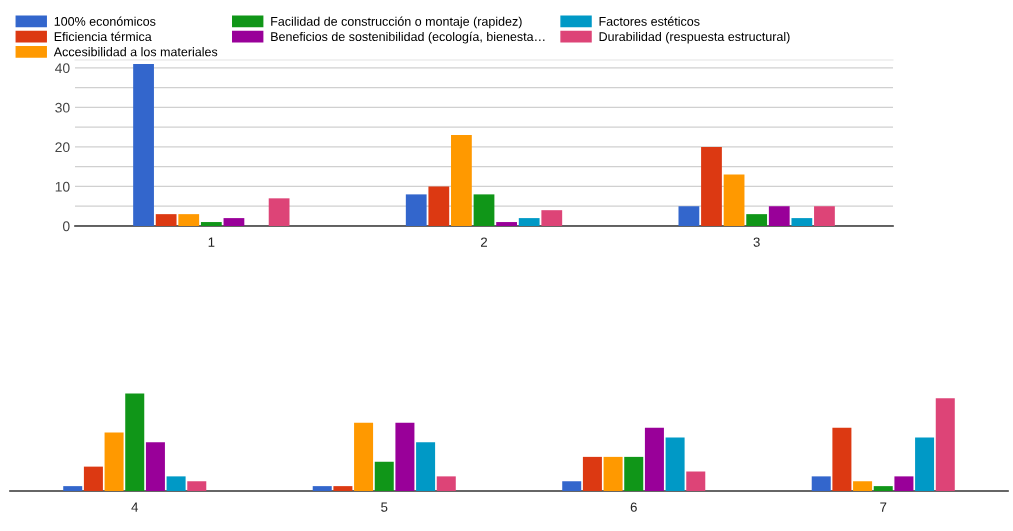 The width and height of the screenshot is (1013, 531). What do you see at coordinates (62, 107) in the screenshot?
I see `y-tick-label: 30` at bounding box center [62, 107].